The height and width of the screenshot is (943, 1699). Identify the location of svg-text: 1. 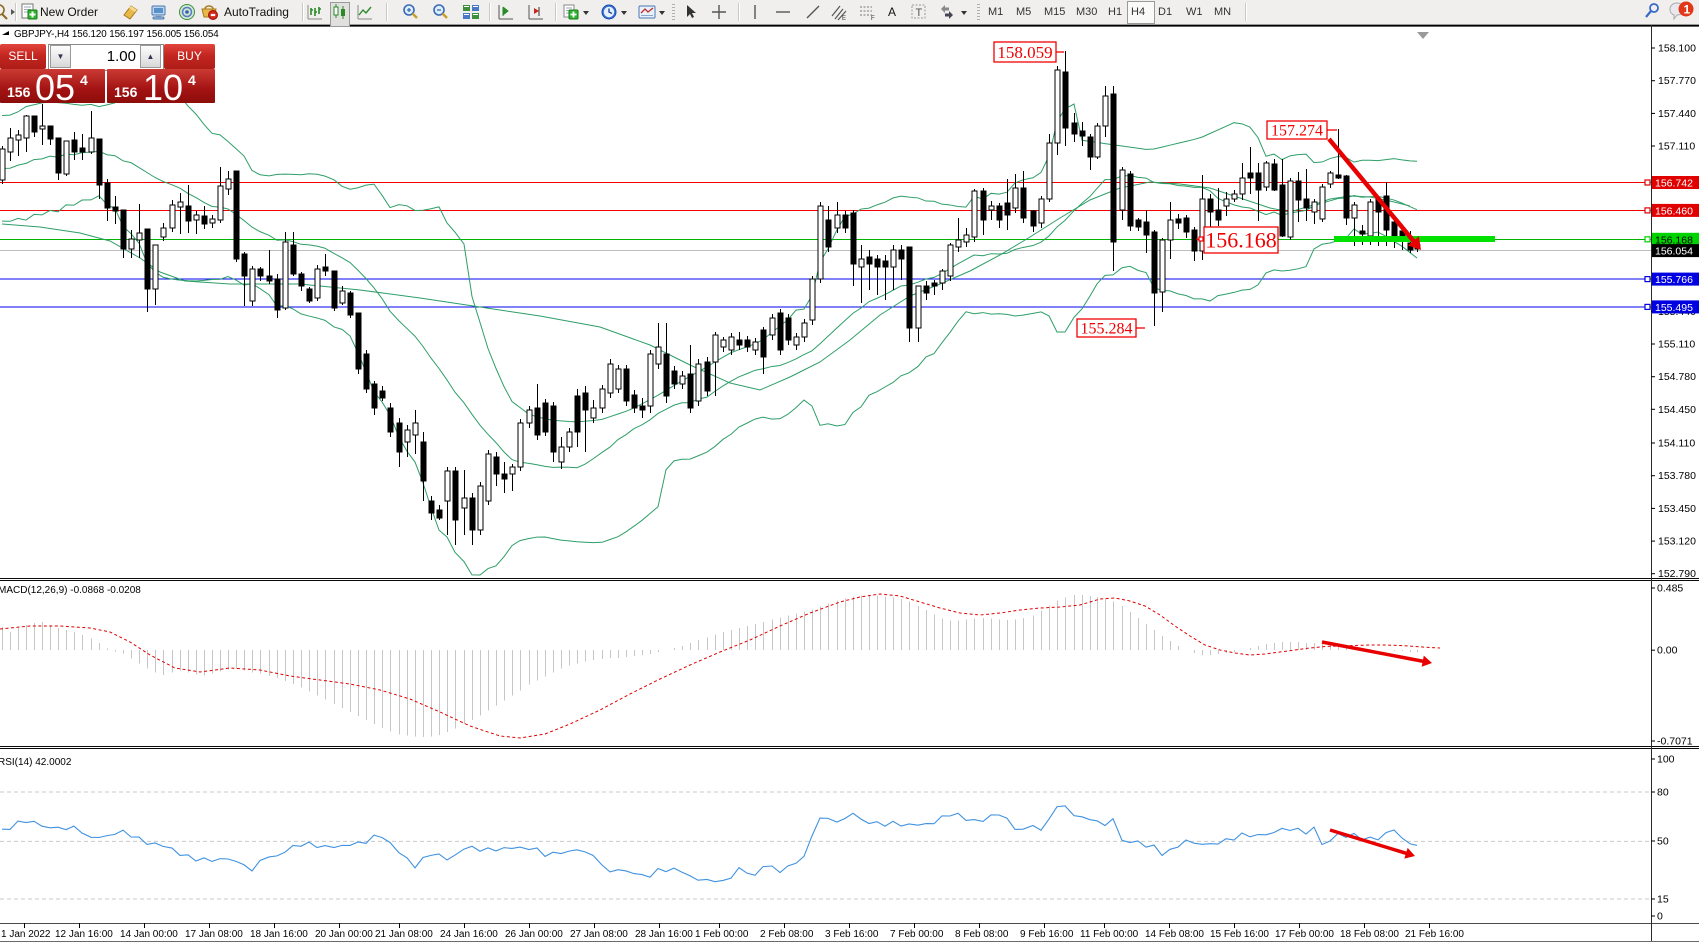
(1687, 10).